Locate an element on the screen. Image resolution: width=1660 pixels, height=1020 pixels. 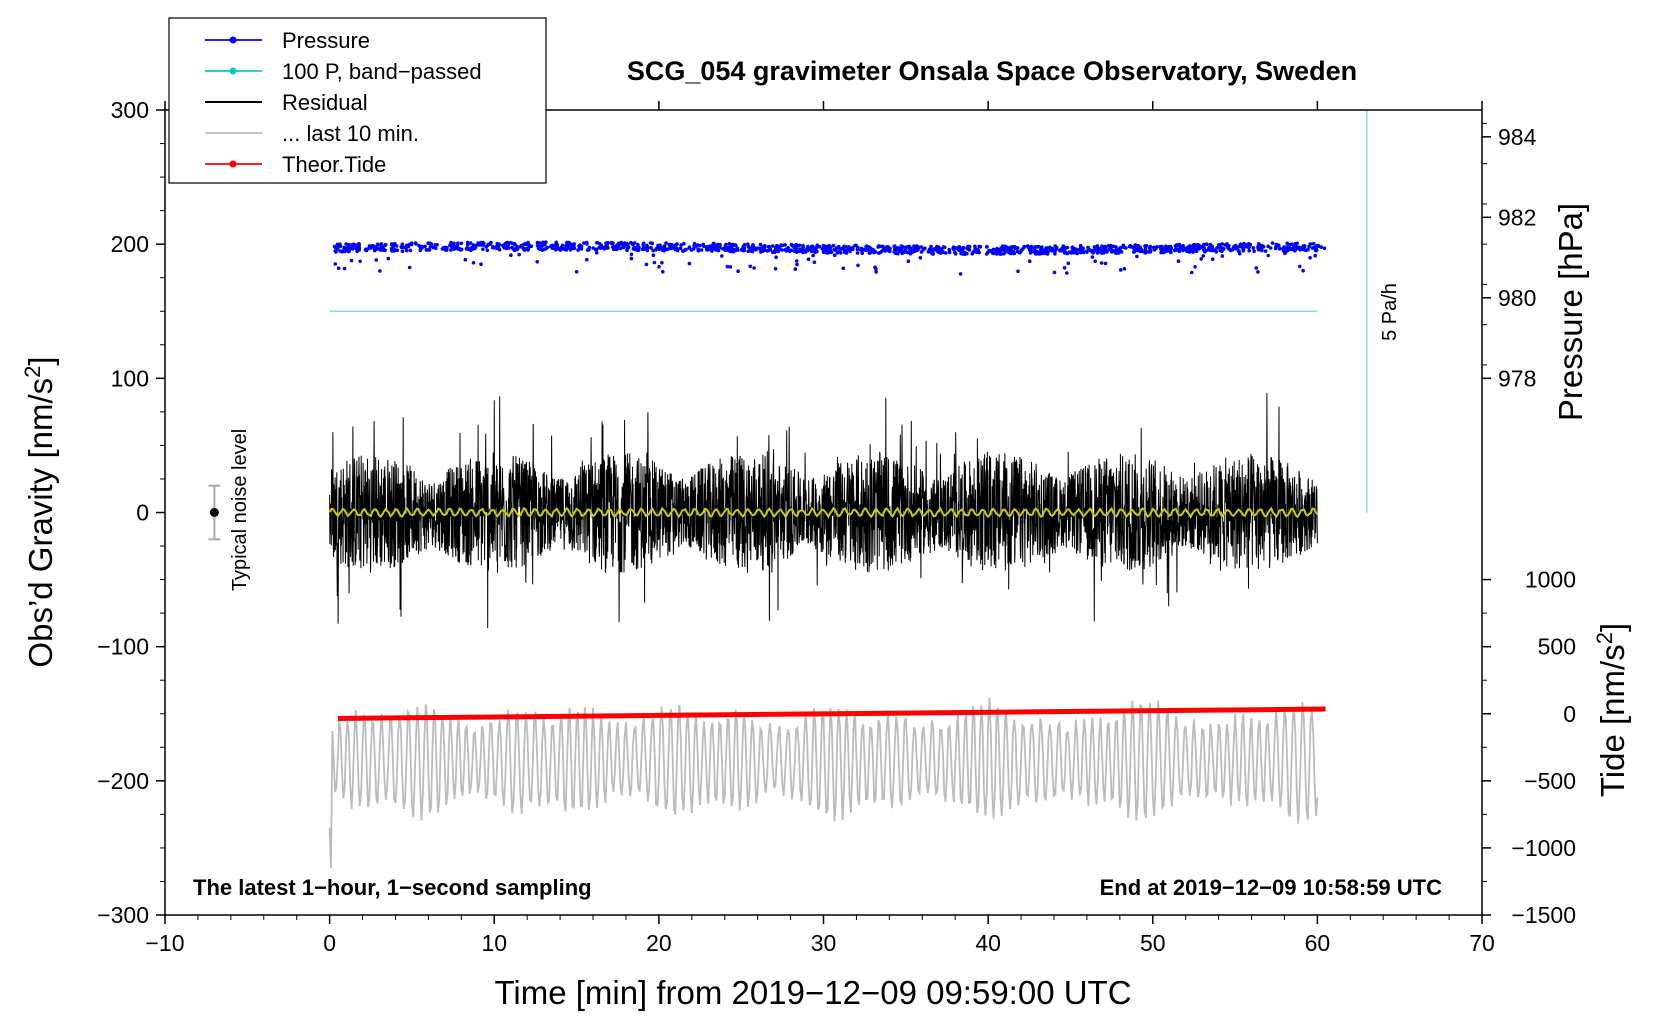
legend-swatch-dot is located at coordinates (233, 71).